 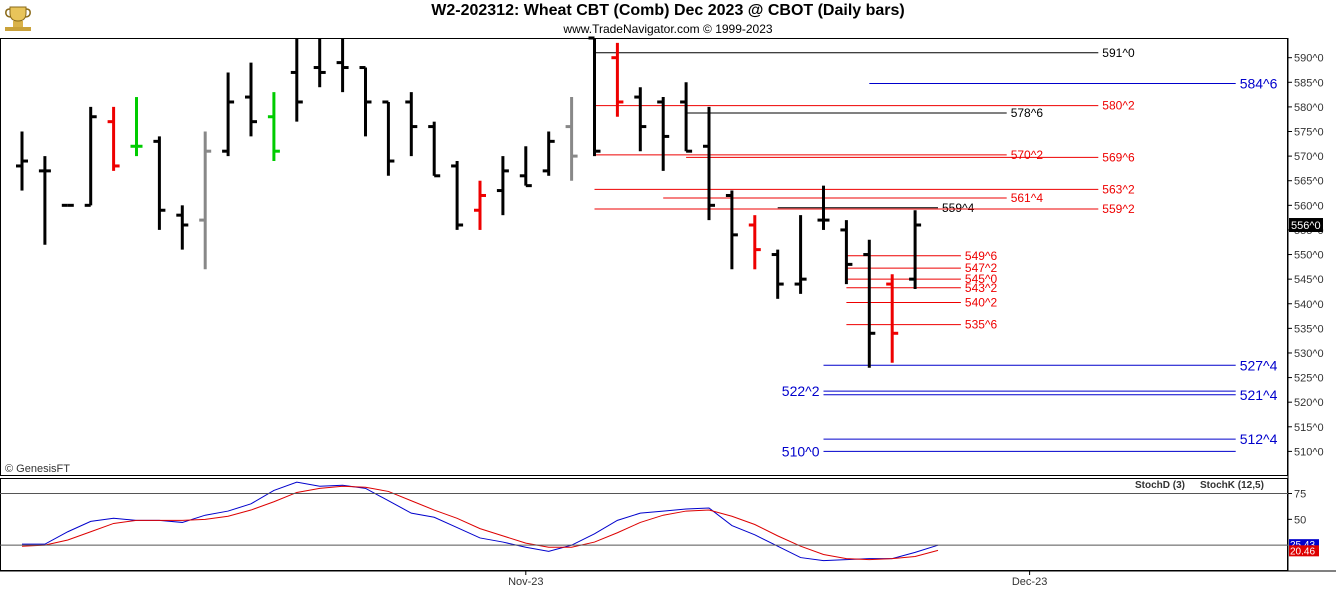 What do you see at coordinates (1027, 113) in the screenshot?
I see `level-label: 578^6` at bounding box center [1027, 113].